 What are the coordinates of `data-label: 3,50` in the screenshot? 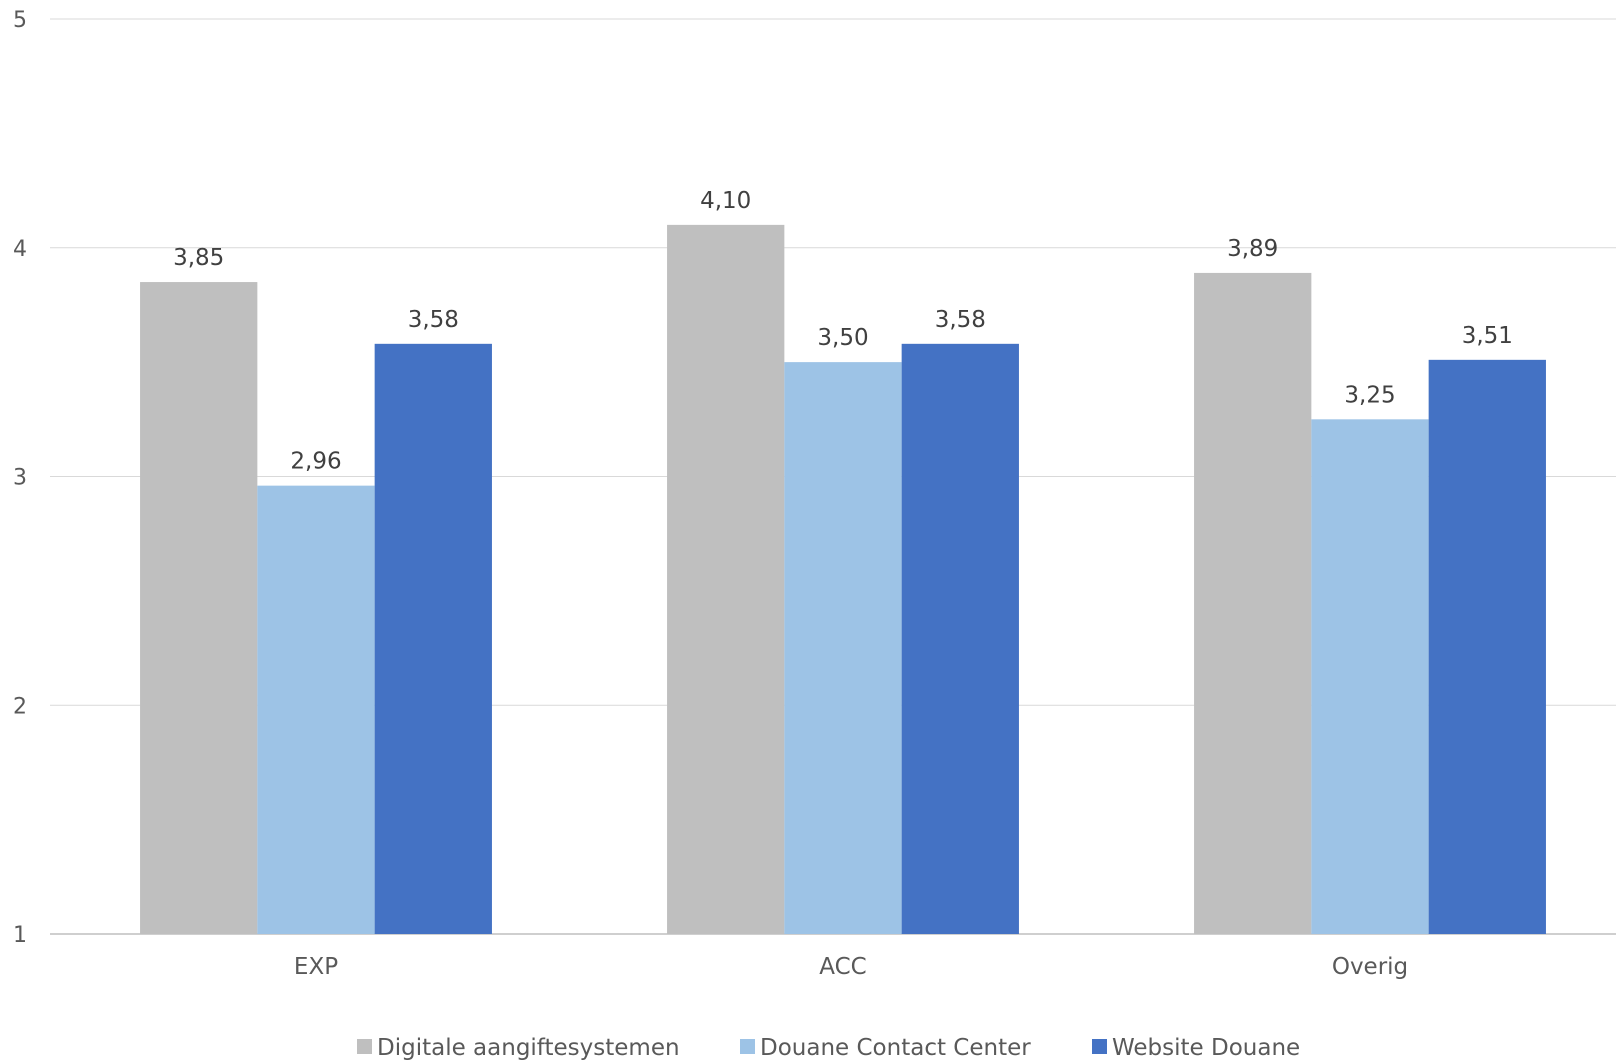 It's located at (842, 338).